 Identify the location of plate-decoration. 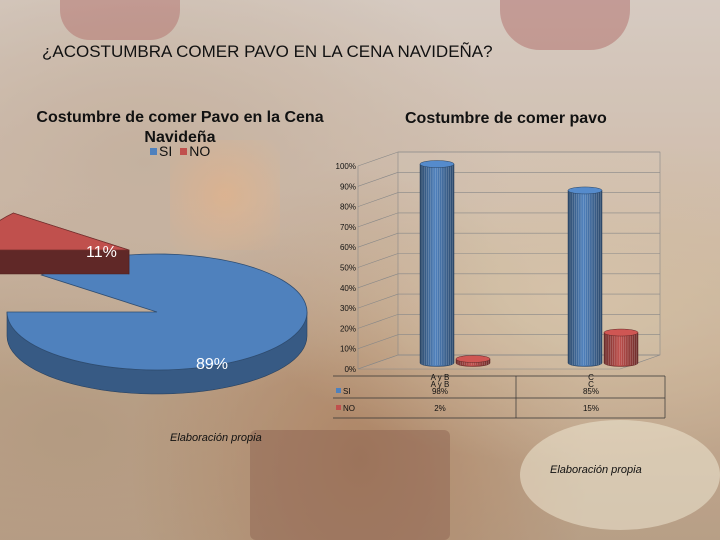
(620, 475).